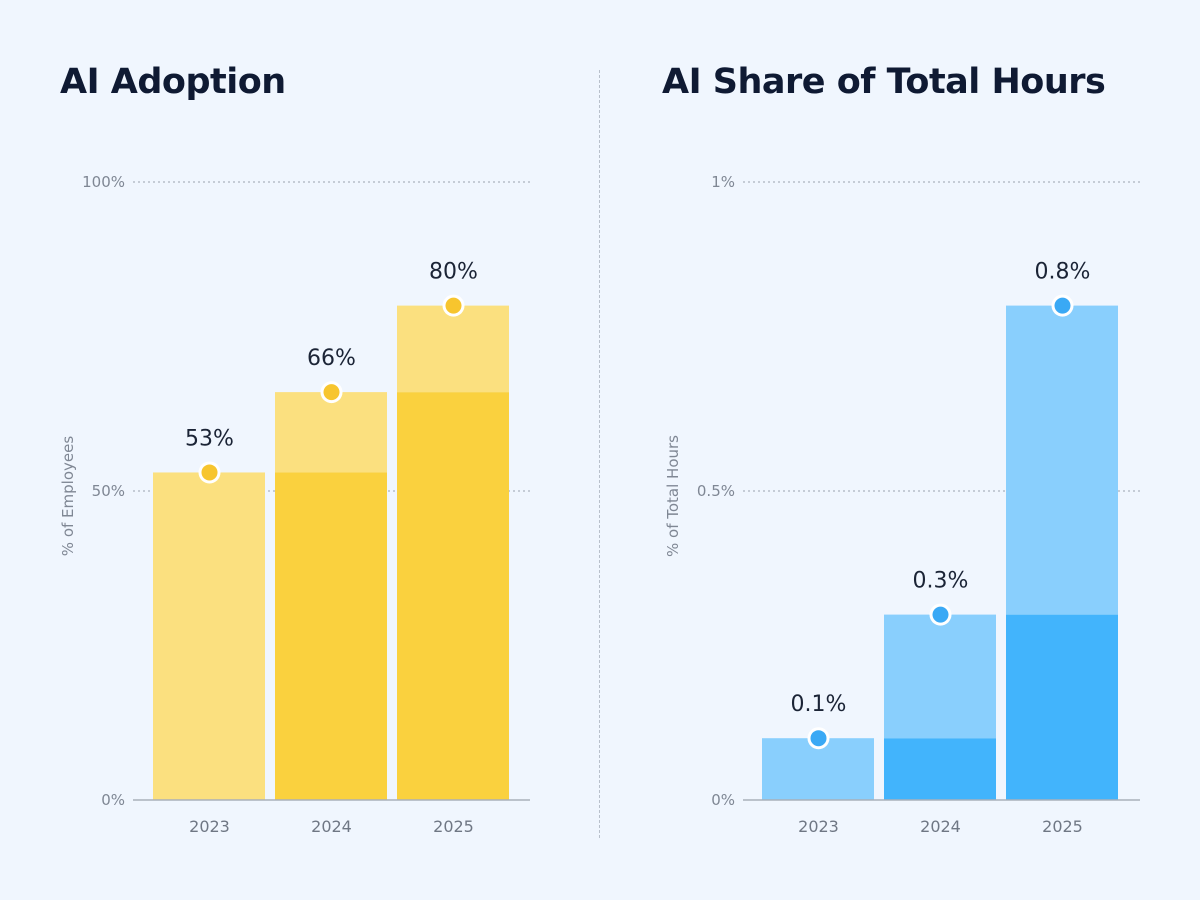 This screenshot has height=900, width=1200. What do you see at coordinates (209, 636) in the screenshot?
I see `bar-increment-2023` at bounding box center [209, 636].